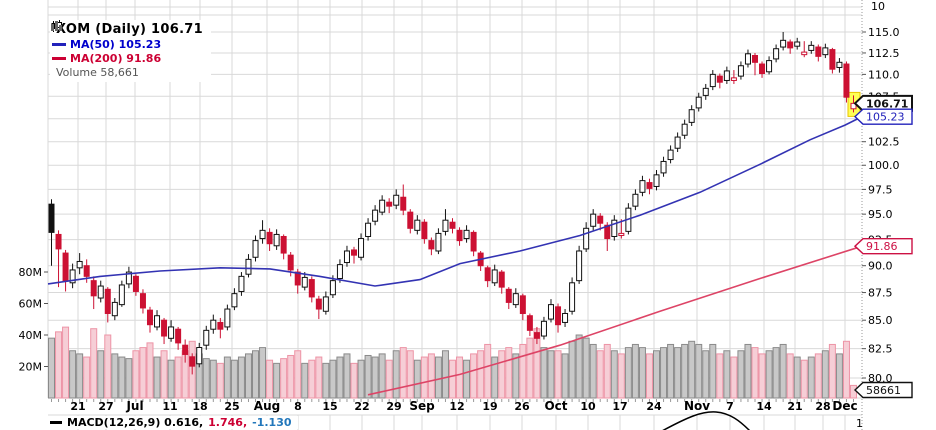 This screenshot has width=936, height=430. Describe the element at coordinates (134, 406) in the screenshot. I see `date-axis-label: Jul` at that location.